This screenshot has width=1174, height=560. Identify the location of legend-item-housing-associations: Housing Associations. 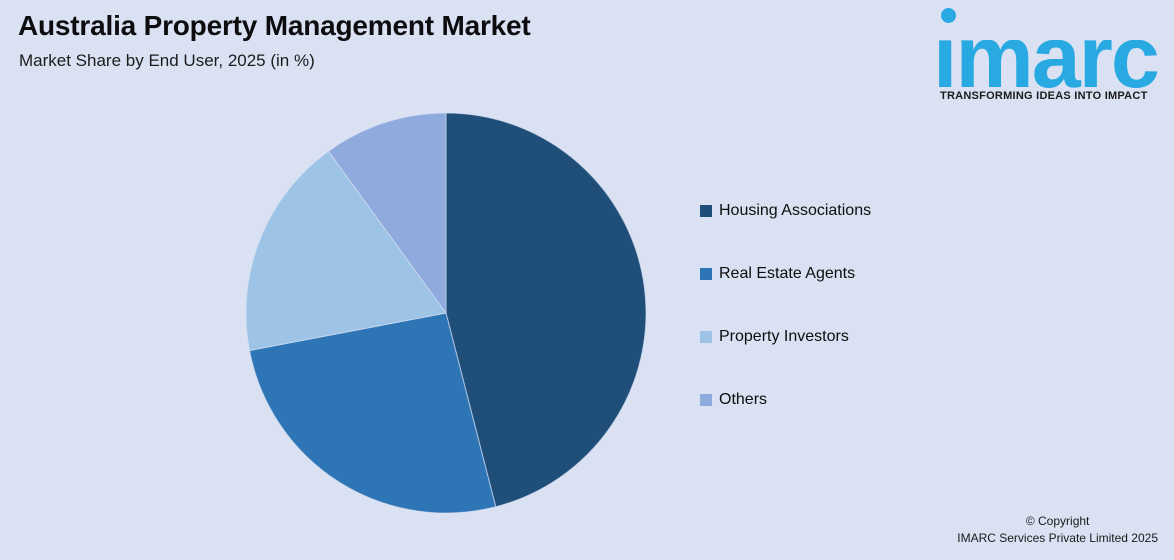
(785, 210).